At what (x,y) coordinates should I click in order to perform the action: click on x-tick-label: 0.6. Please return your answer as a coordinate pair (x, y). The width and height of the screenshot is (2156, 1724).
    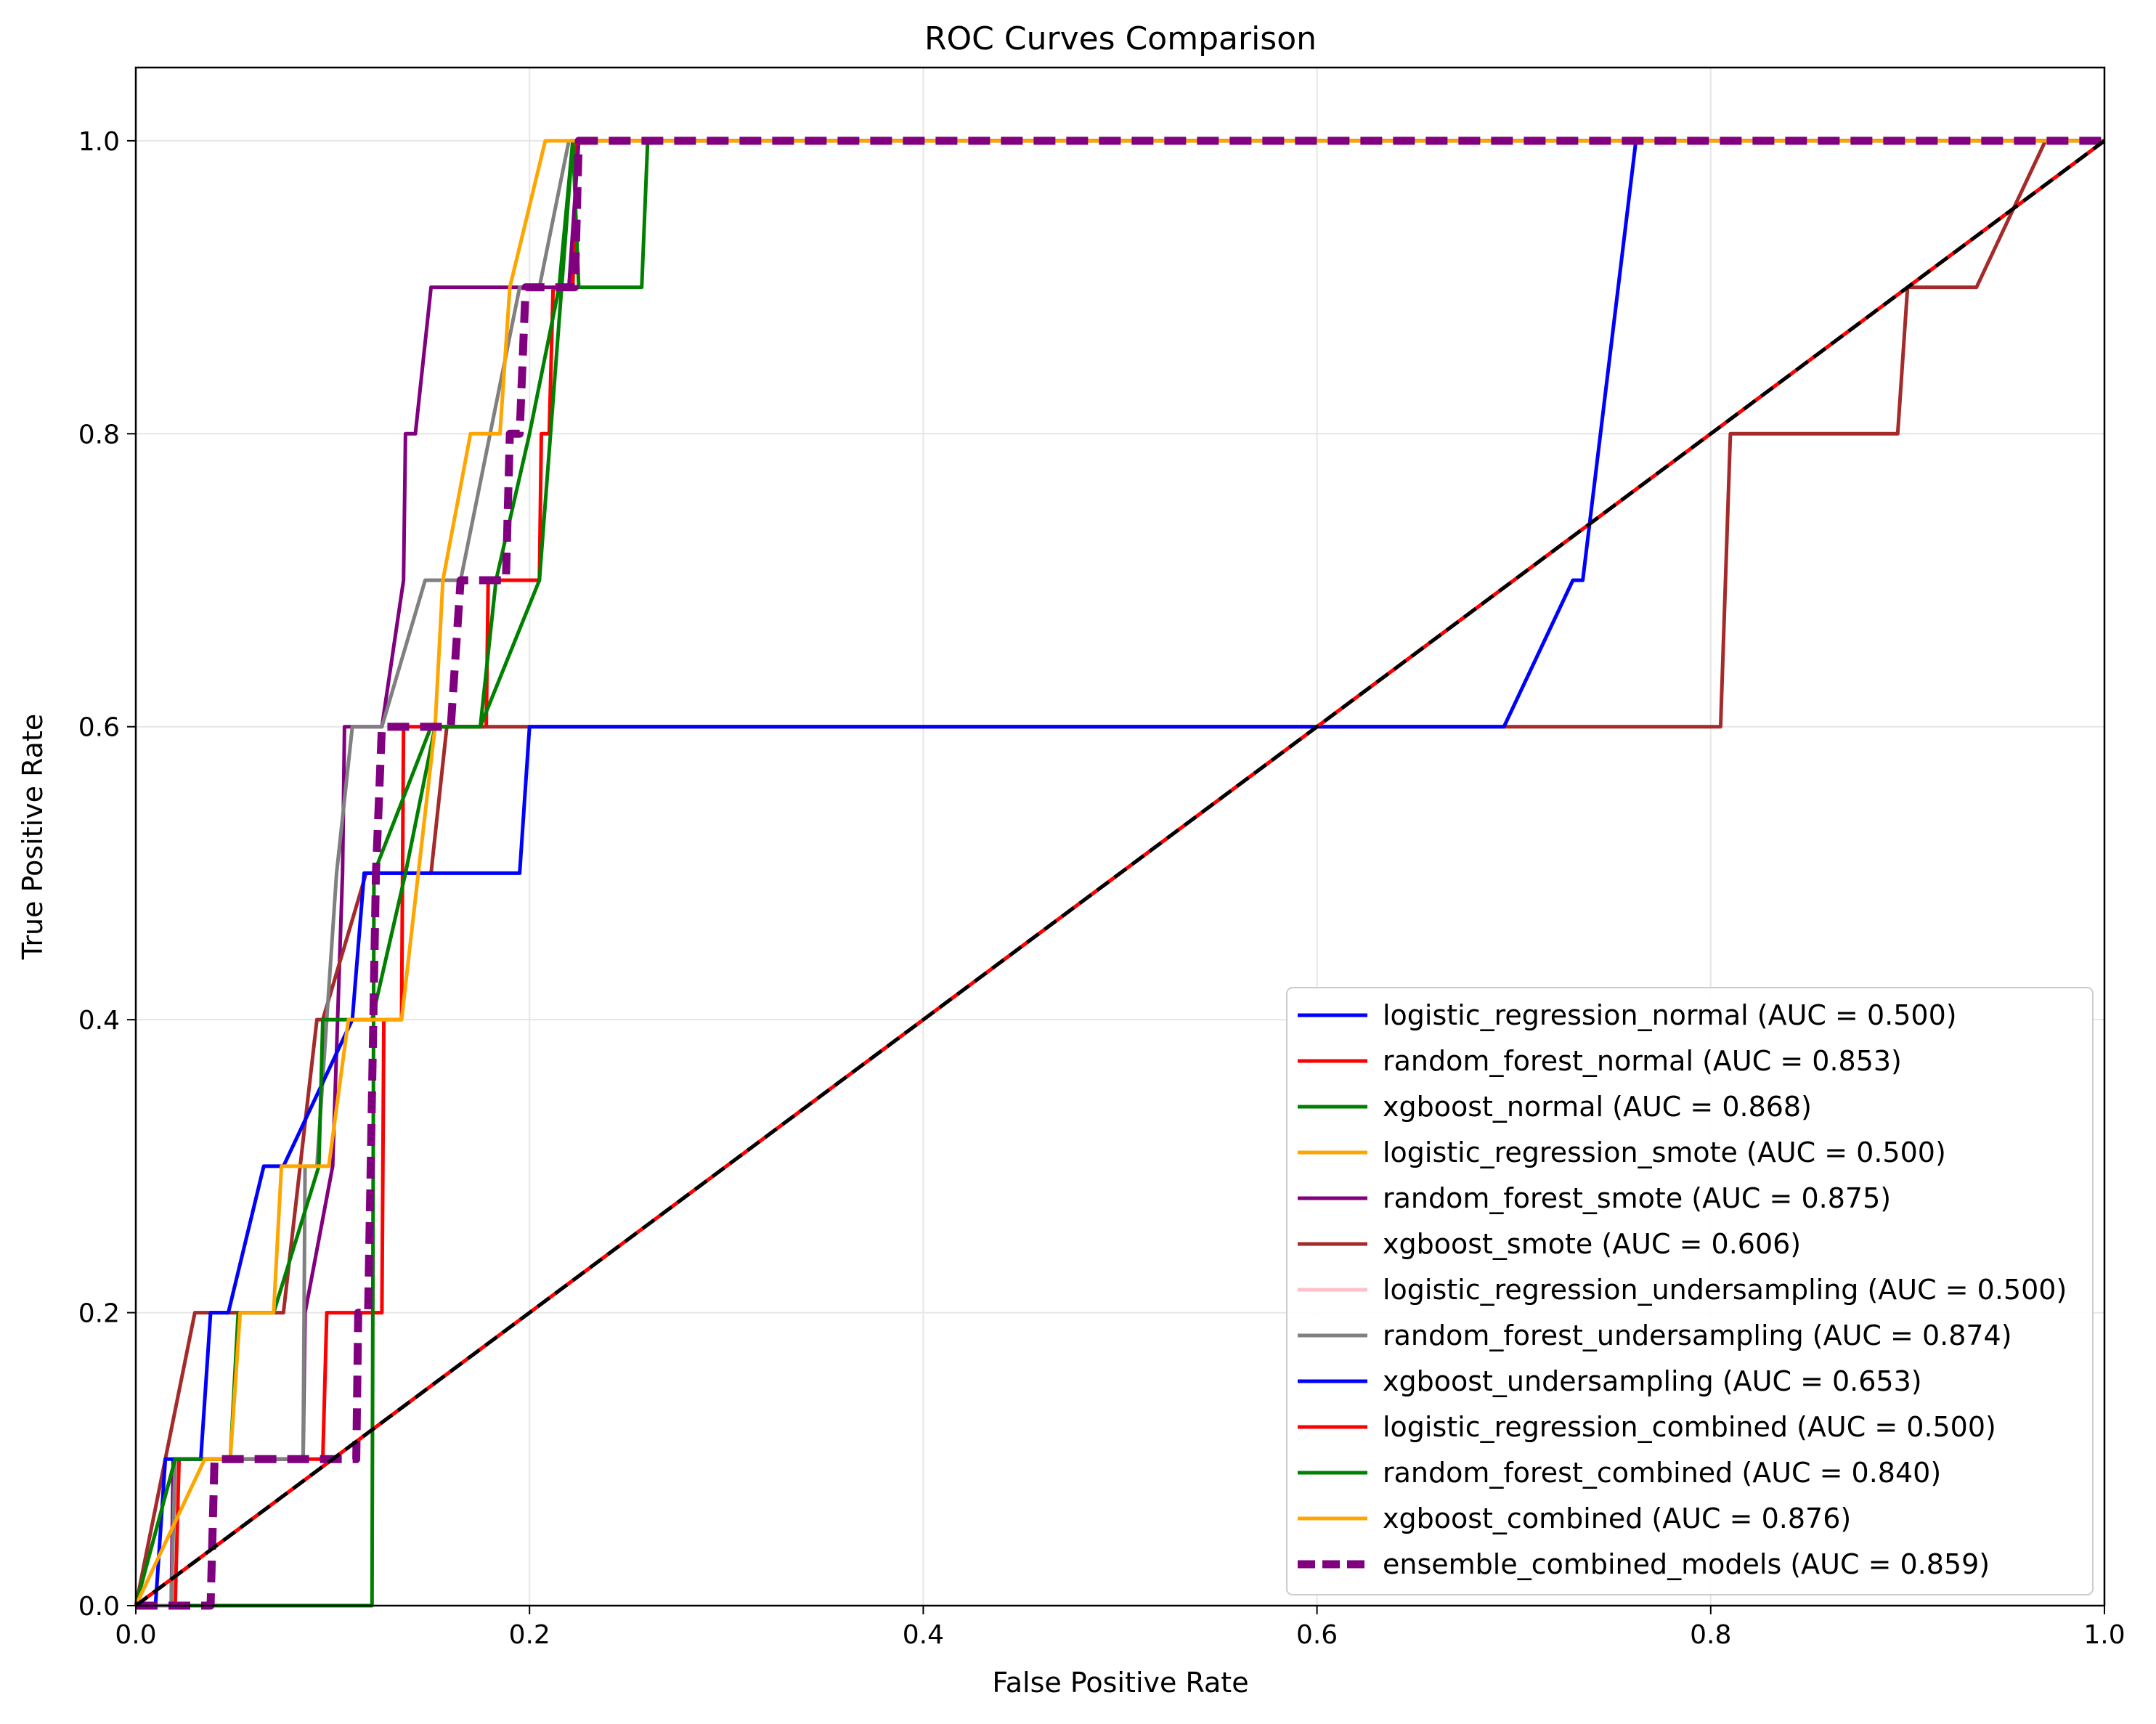
    Looking at the image, I should click on (1317, 1635).